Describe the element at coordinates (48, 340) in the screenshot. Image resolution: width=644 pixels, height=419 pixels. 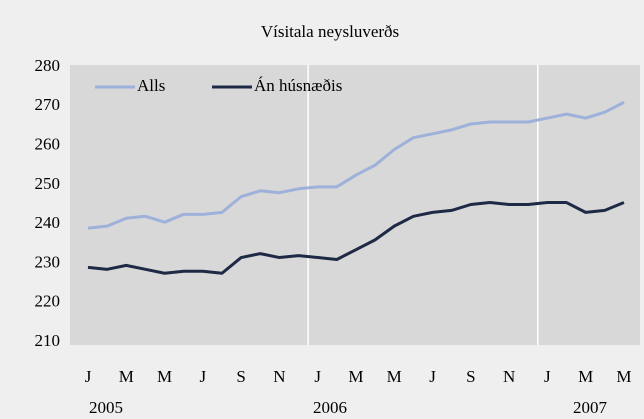
I see `y-tick-label: 210` at that location.